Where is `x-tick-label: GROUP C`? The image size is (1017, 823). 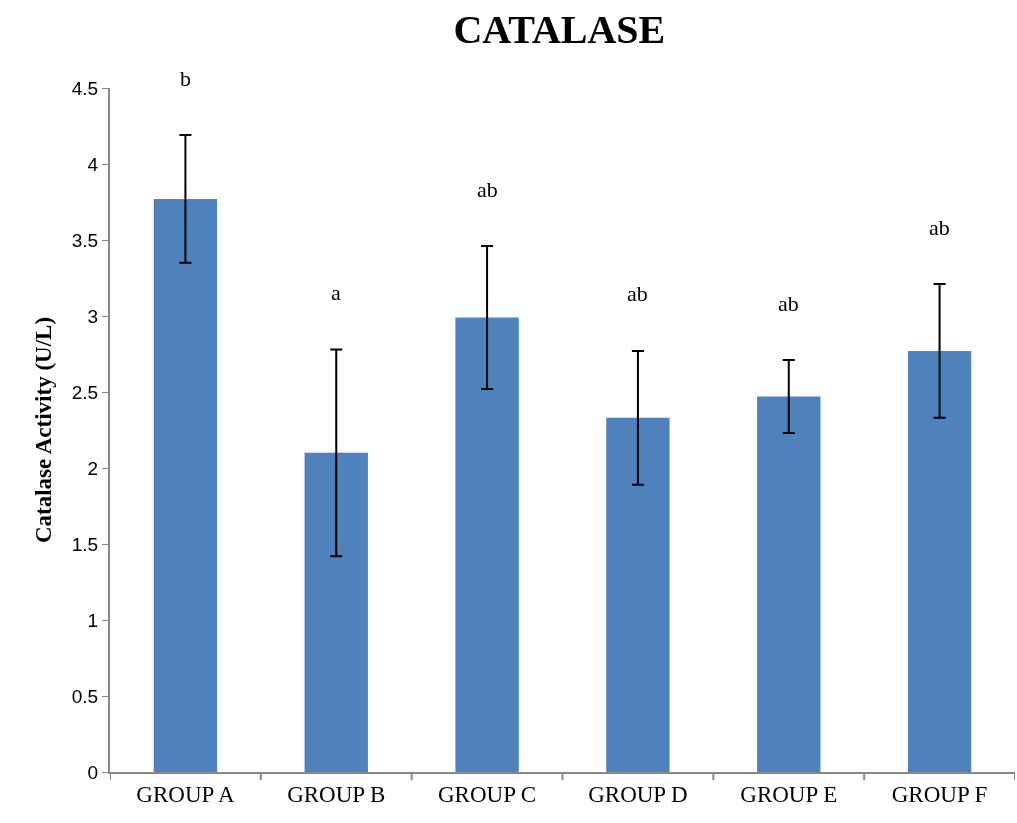 x-tick-label: GROUP C is located at coordinates (487, 794).